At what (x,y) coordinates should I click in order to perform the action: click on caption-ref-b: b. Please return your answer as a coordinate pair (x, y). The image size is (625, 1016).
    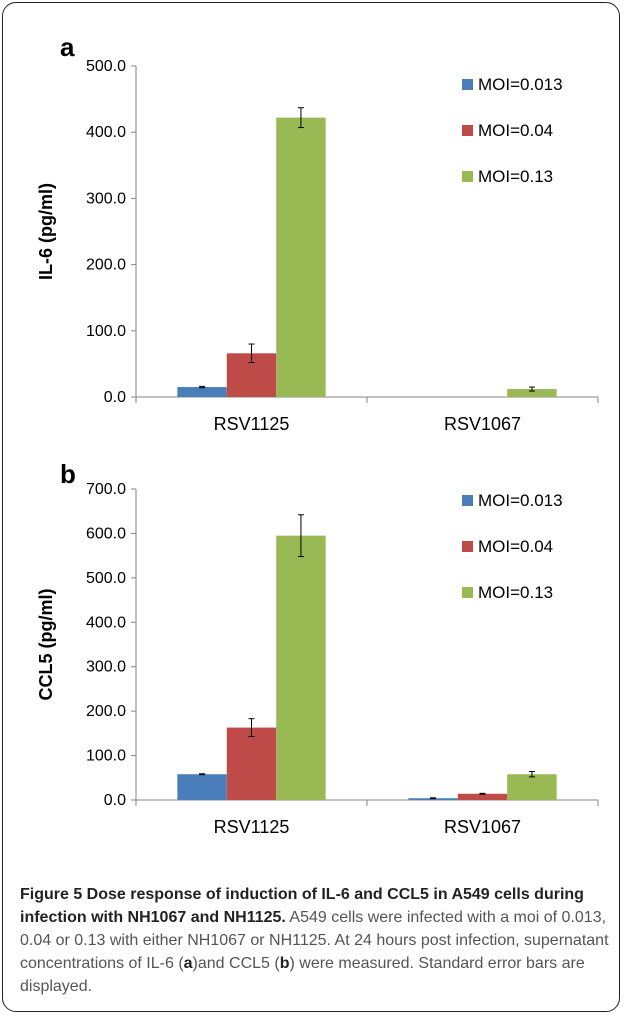
    Looking at the image, I should click on (284, 963).